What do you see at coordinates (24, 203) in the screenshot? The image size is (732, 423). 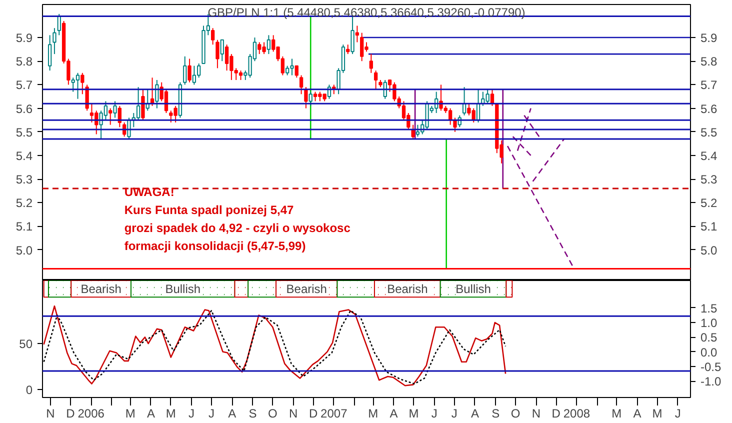 I see `y-tick-label: 5.2` at bounding box center [24, 203].